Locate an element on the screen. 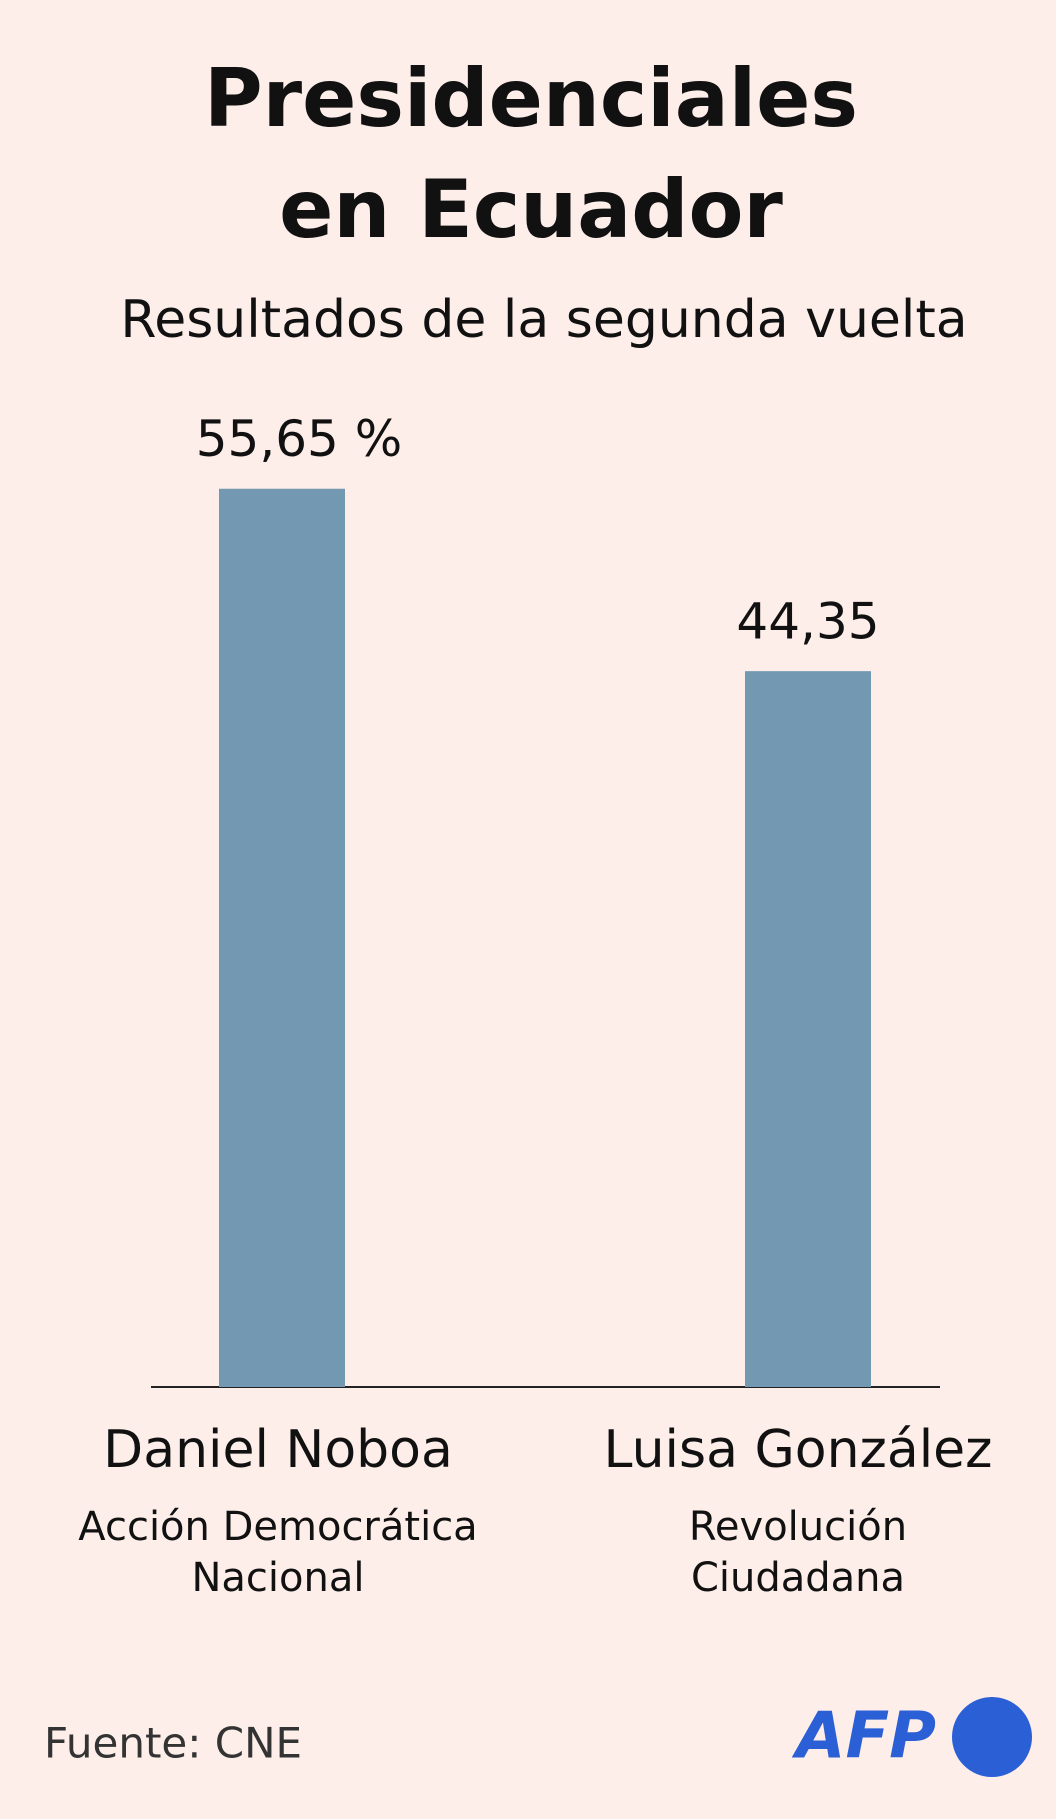  party-label: Nacional is located at coordinates (278, 1578).